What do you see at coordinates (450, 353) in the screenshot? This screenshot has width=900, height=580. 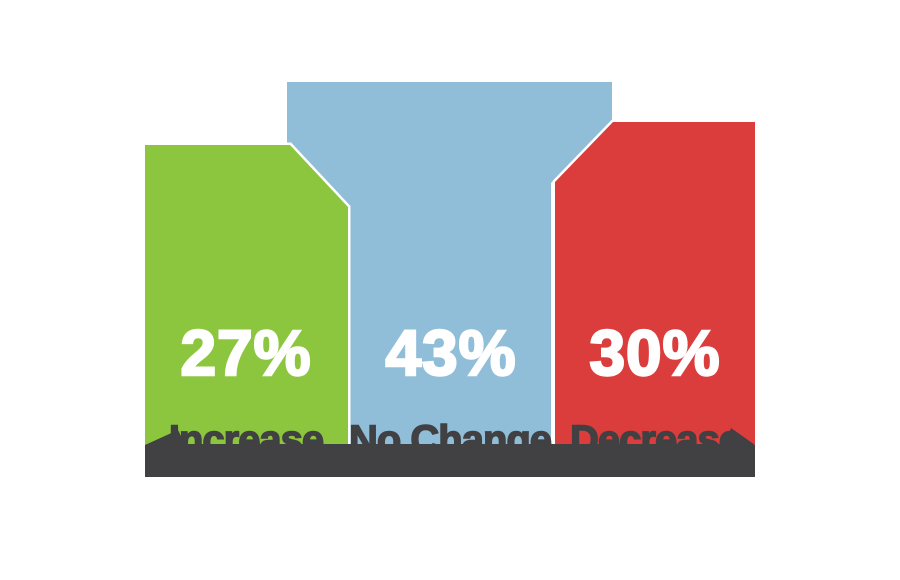 I see `no-change-value-label: 43%` at bounding box center [450, 353].